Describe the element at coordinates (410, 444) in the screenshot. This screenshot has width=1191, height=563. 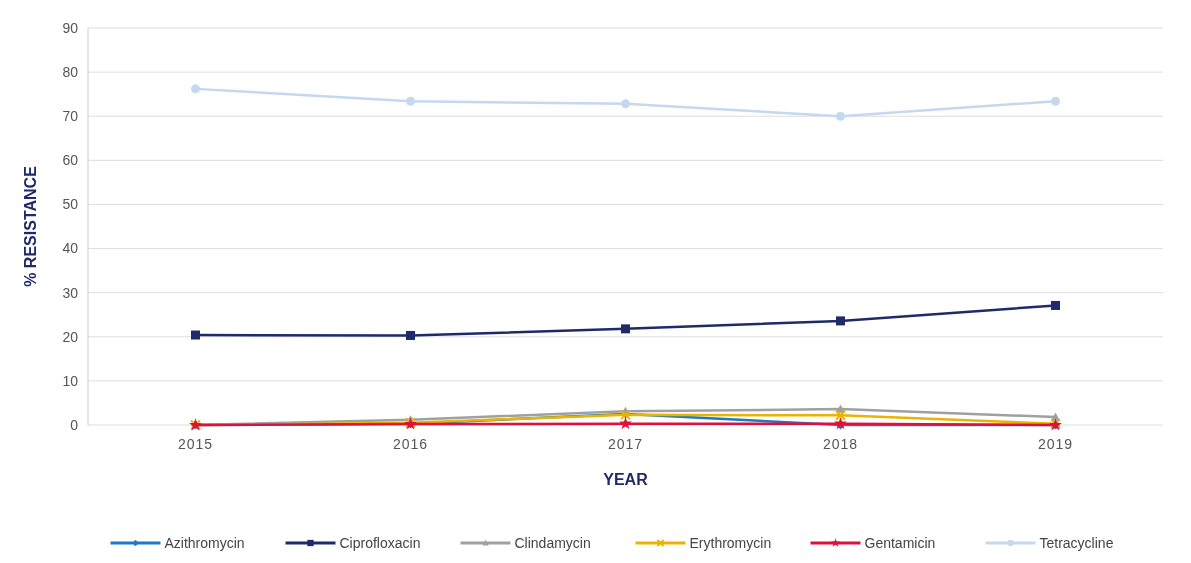
I see `x-tick-label: 2016` at that location.